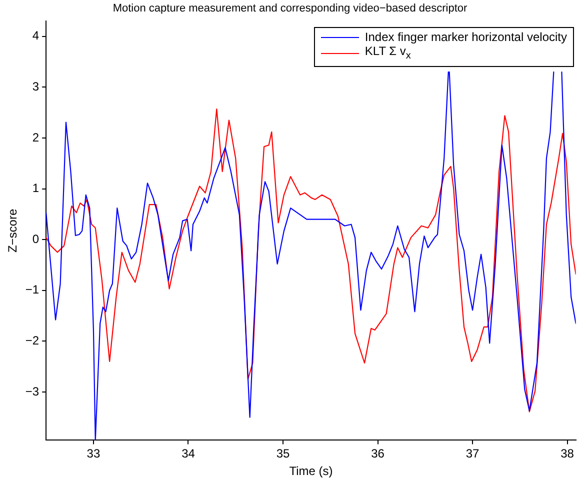 This screenshot has width=577, height=481. I want to click on y-tick-label: 4, so click(36, 35).